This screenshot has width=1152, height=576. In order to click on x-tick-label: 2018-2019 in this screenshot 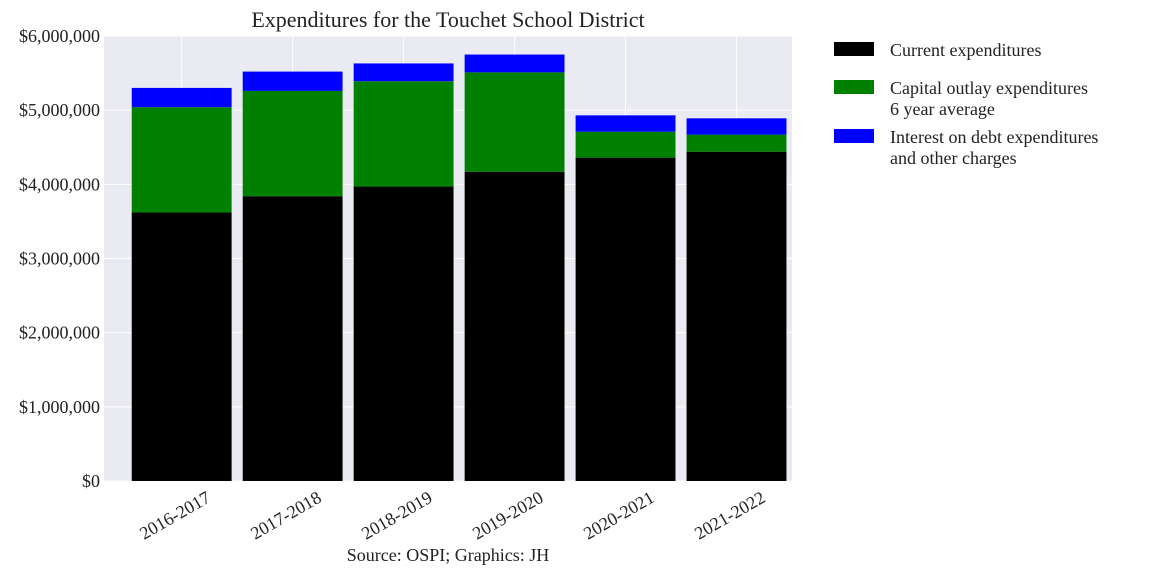, I will do `click(397, 515)`.